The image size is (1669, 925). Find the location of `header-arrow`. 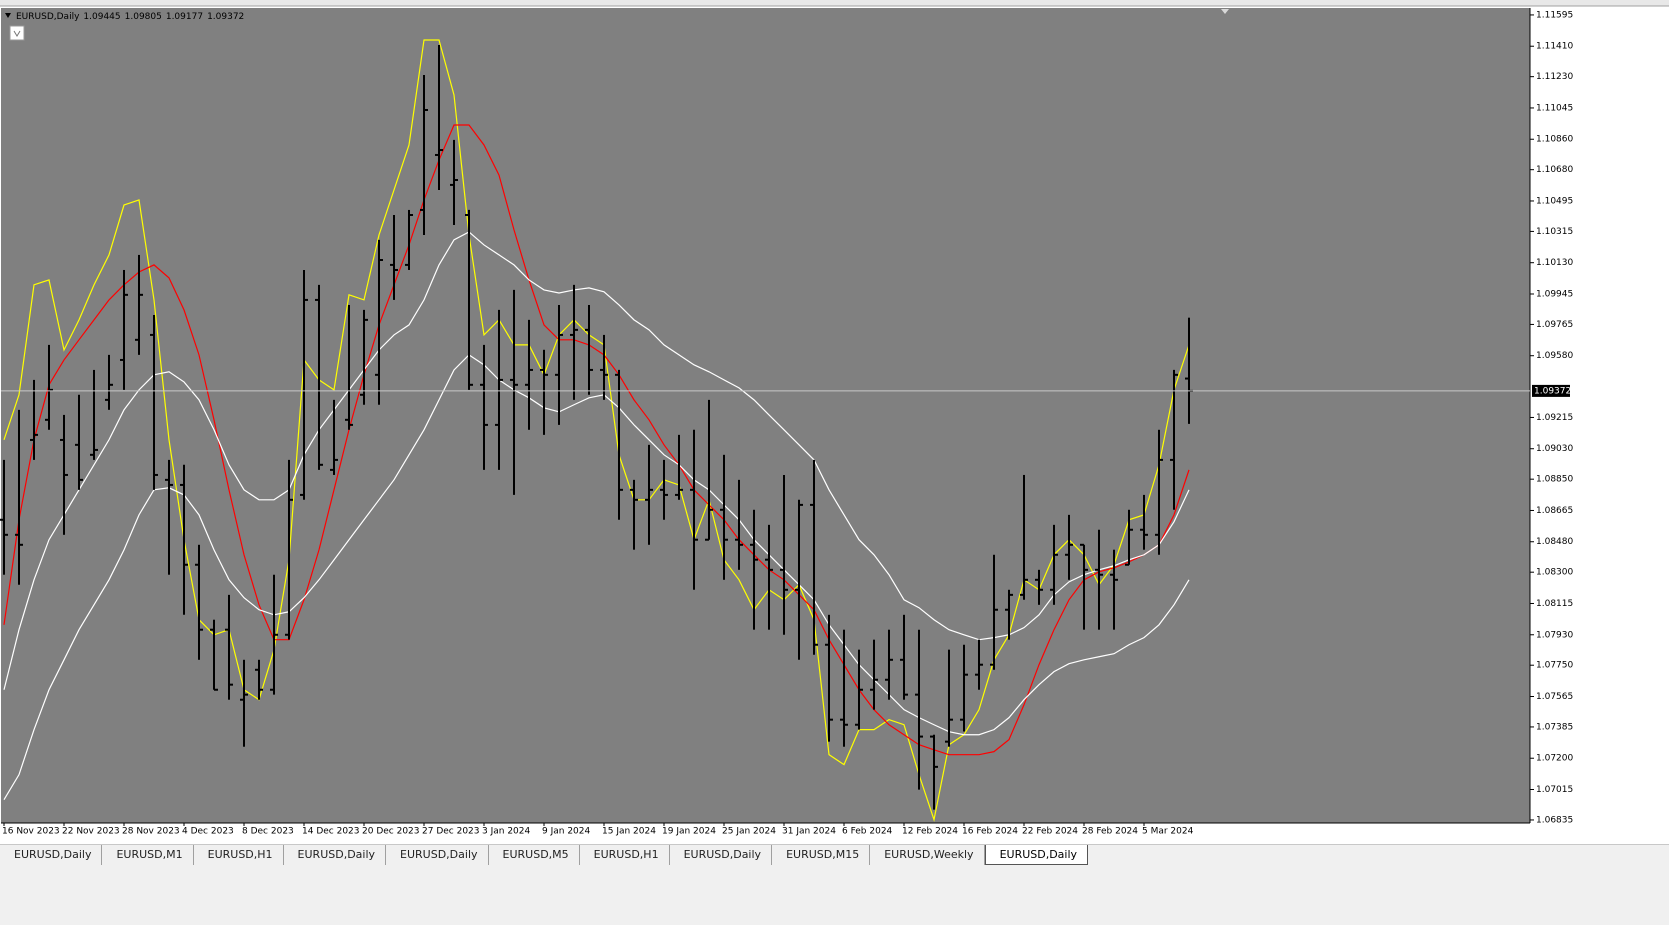

header-arrow is located at coordinates (8, 15).